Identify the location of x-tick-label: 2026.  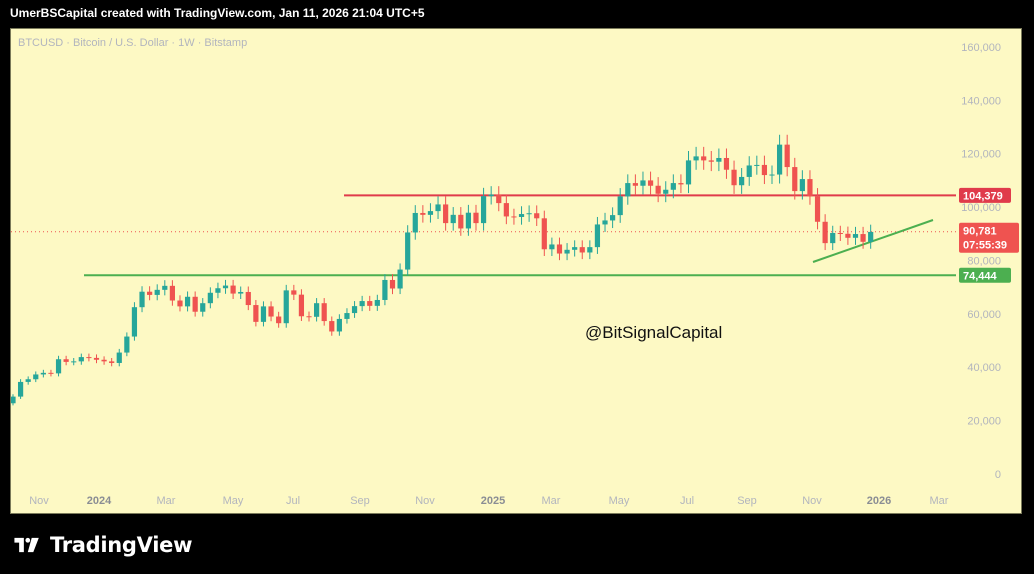
(879, 501).